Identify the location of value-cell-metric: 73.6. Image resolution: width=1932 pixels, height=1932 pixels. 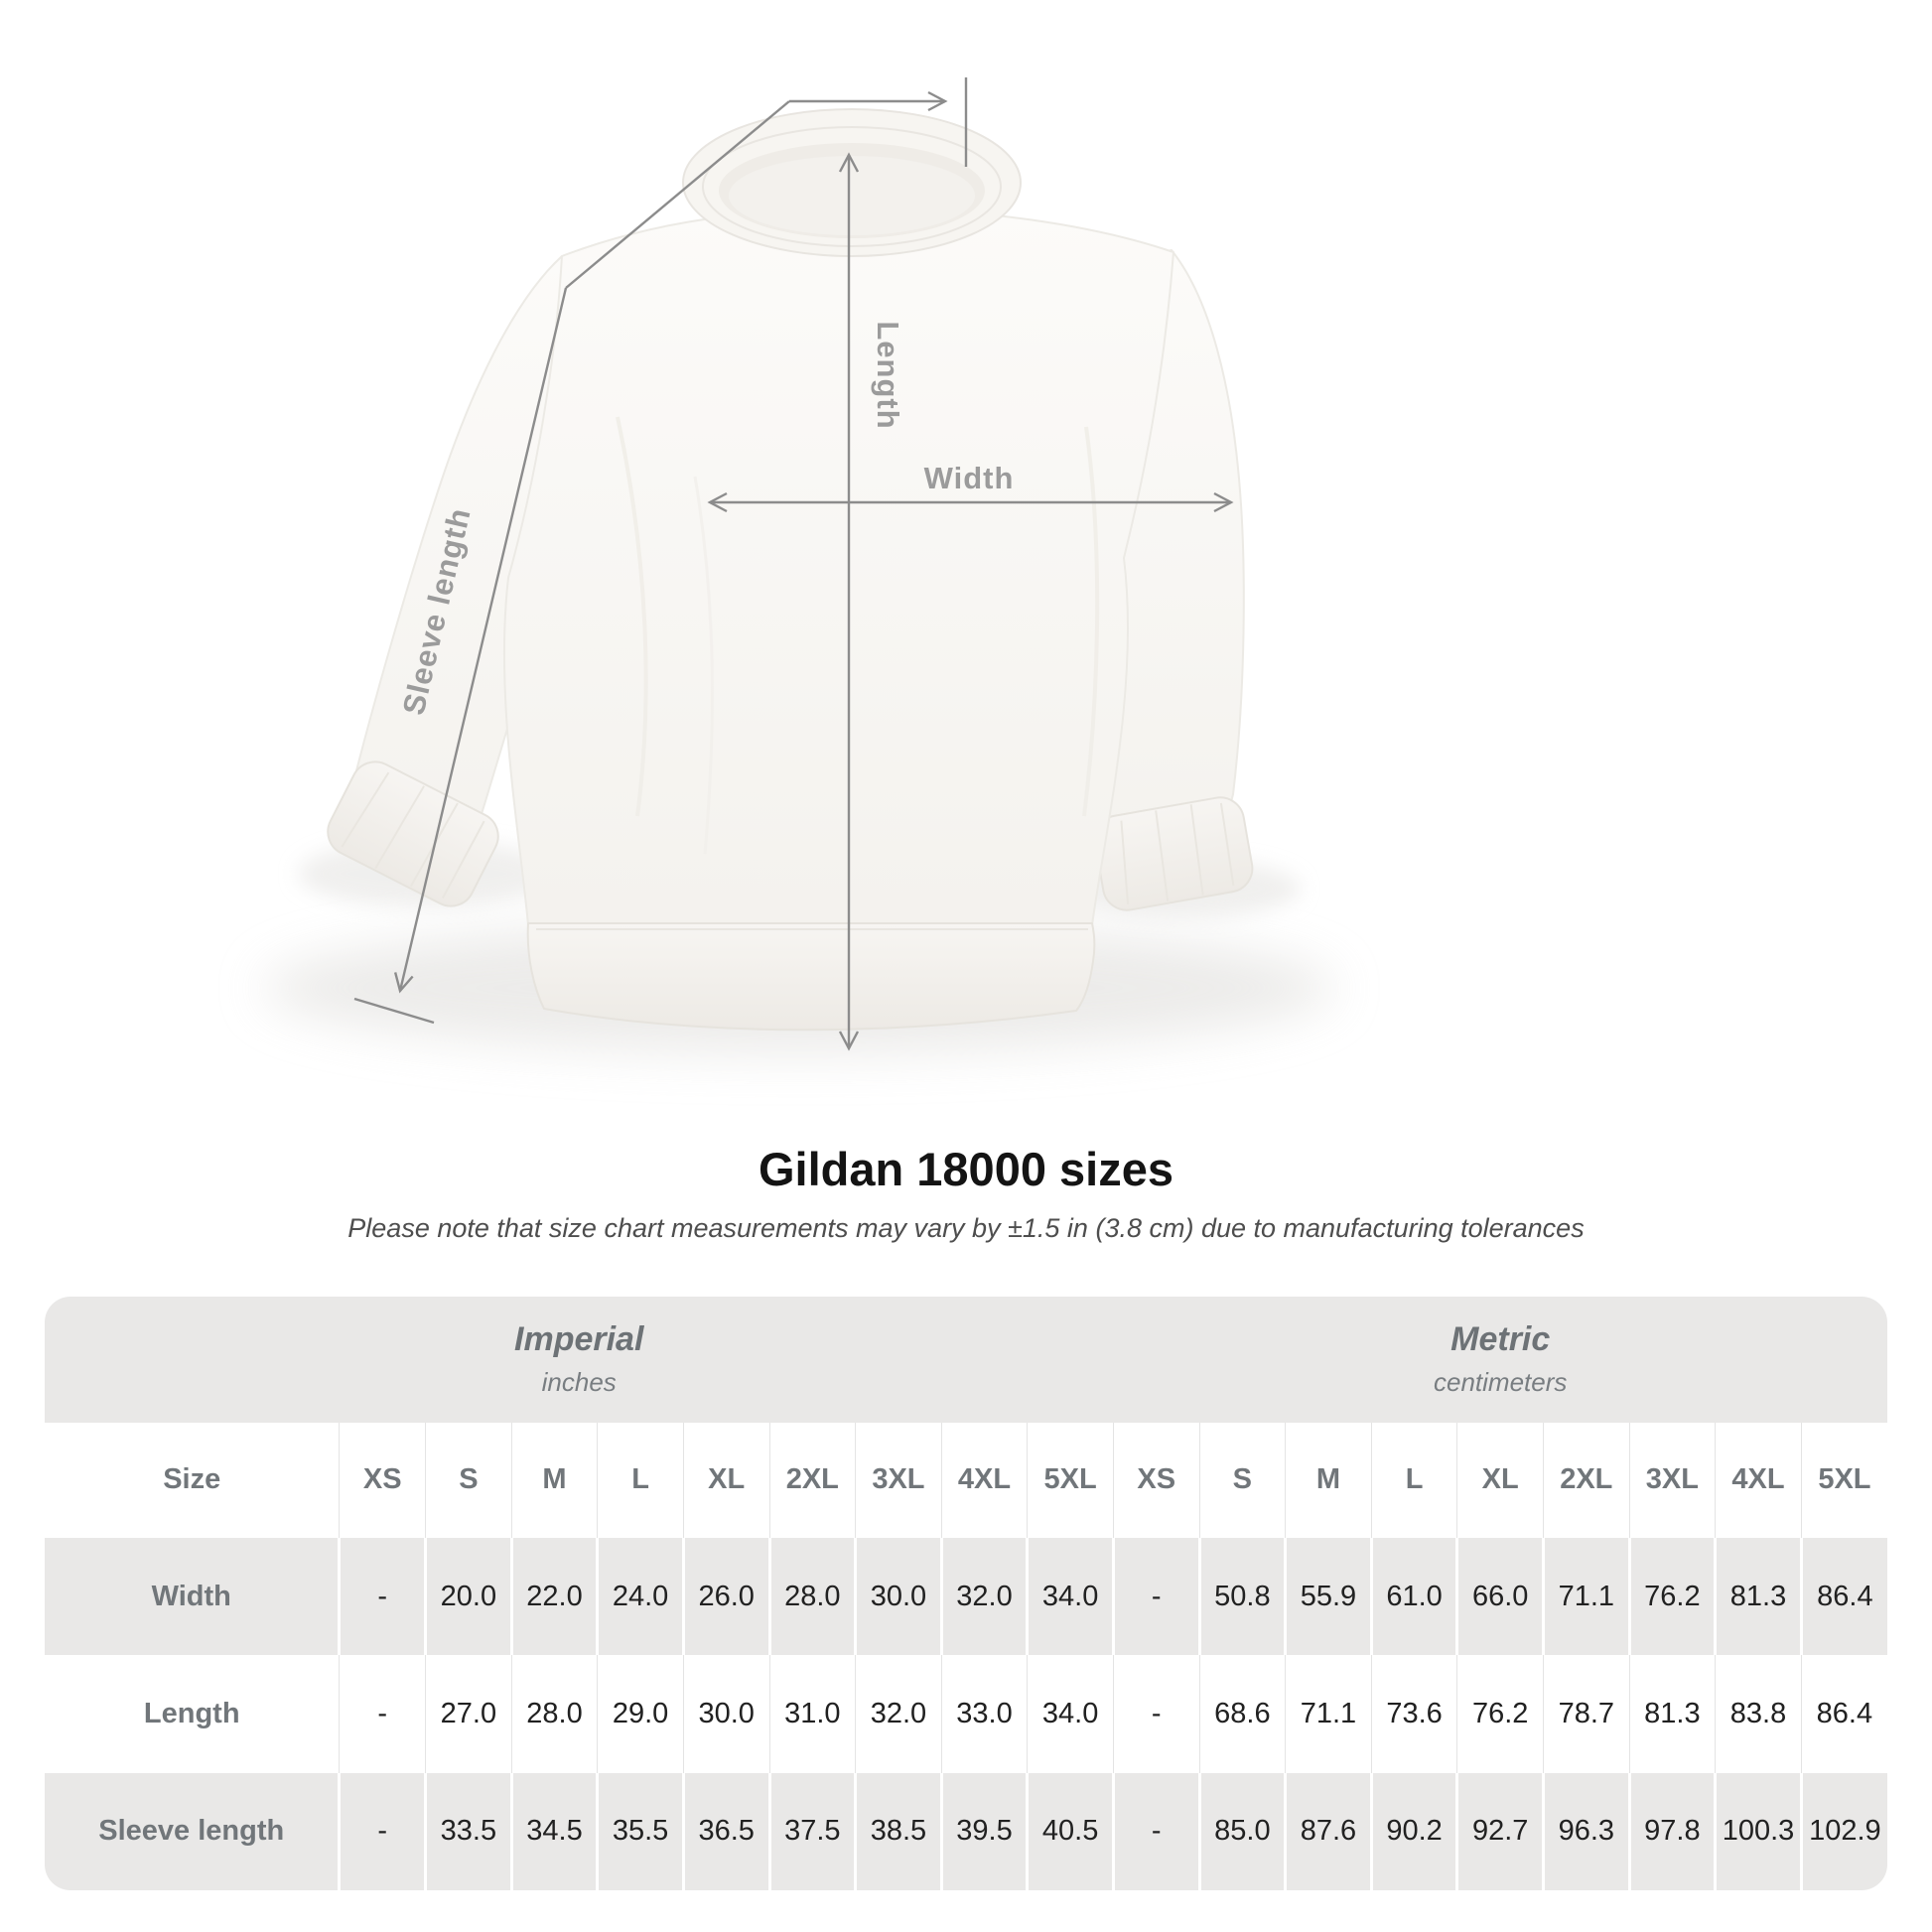
(1414, 1714).